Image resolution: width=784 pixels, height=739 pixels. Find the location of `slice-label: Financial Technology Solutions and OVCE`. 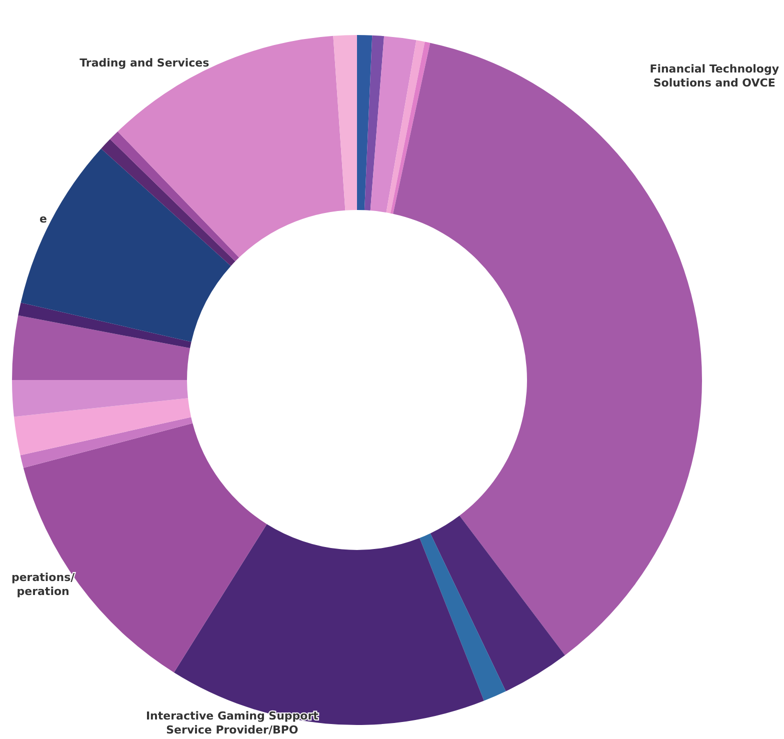

slice-label: Financial Technology Solutions and OVCE is located at coordinates (715, 76).